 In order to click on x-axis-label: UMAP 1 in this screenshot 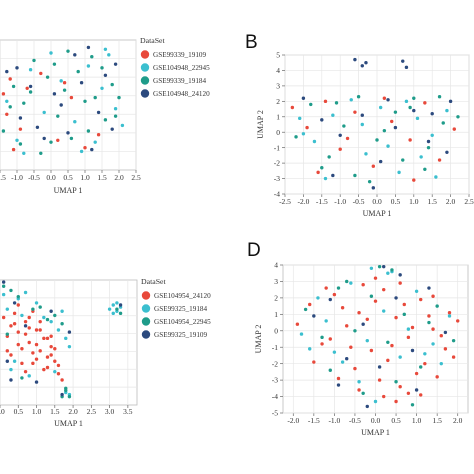, I will do `click(68, 190)`.